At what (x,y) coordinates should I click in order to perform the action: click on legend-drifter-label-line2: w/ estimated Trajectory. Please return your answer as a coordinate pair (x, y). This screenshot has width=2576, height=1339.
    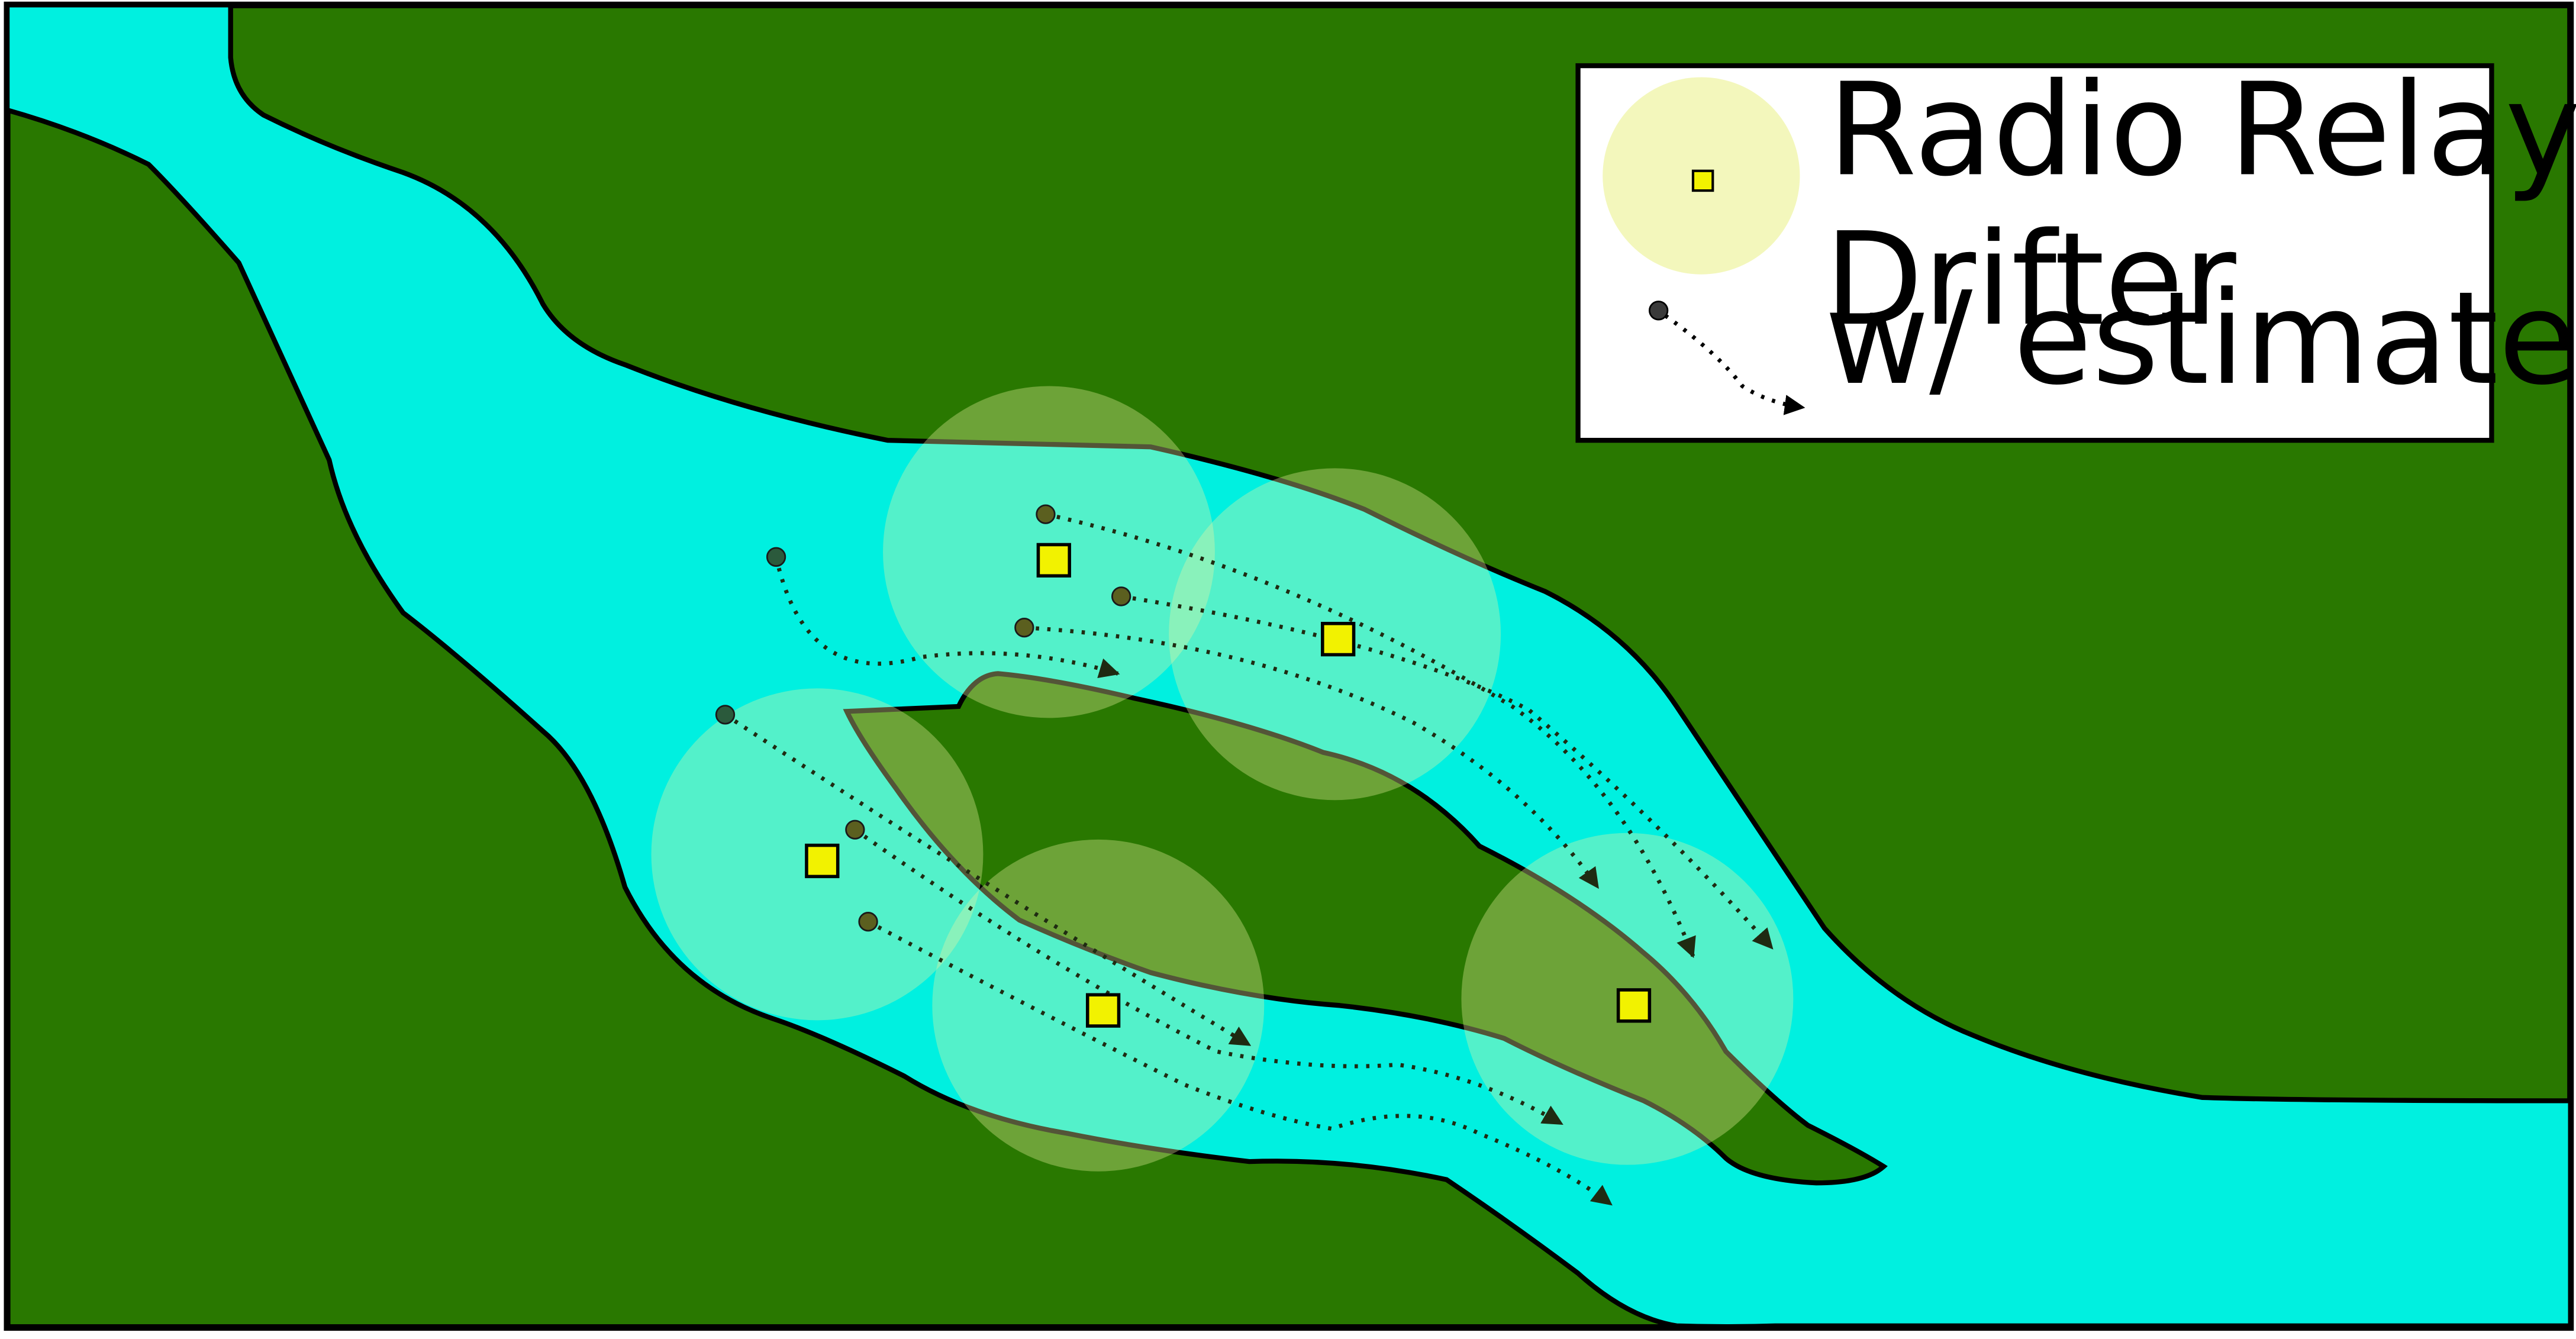
    Looking at the image, I should click on (2200, 339).